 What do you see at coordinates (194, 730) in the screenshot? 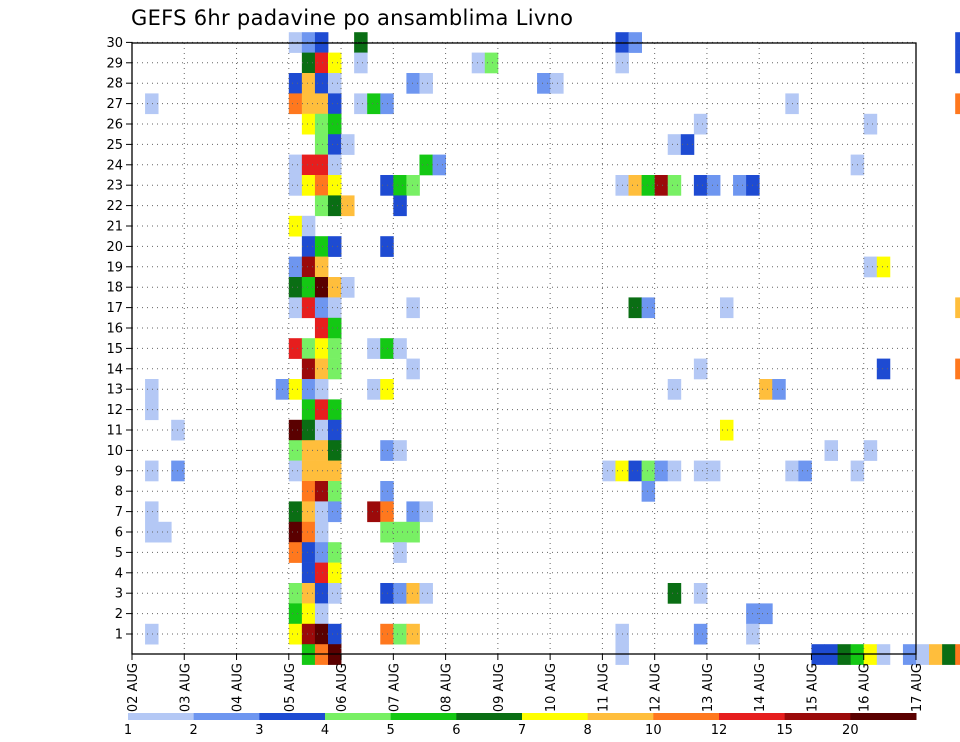
I see `colorbar-label: 2` at bounding box center [194, 730].